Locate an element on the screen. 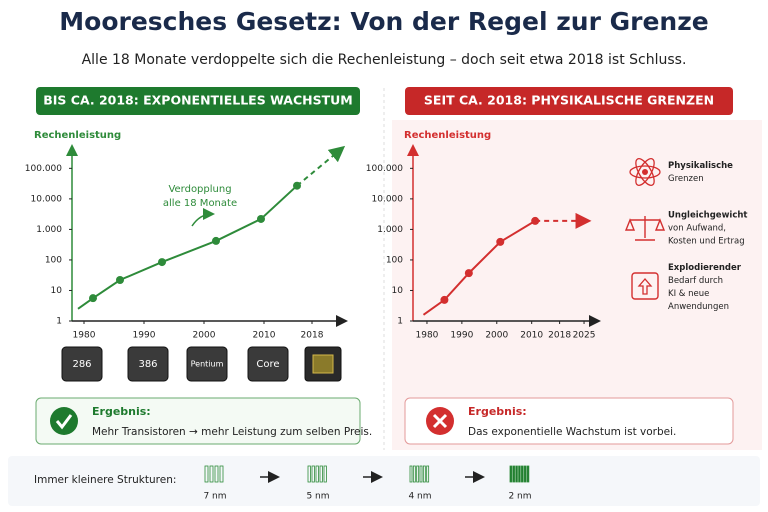 Image resolution: width=768 pixels, height=512 pixels. check-mark is located at coordinates (64, 422).